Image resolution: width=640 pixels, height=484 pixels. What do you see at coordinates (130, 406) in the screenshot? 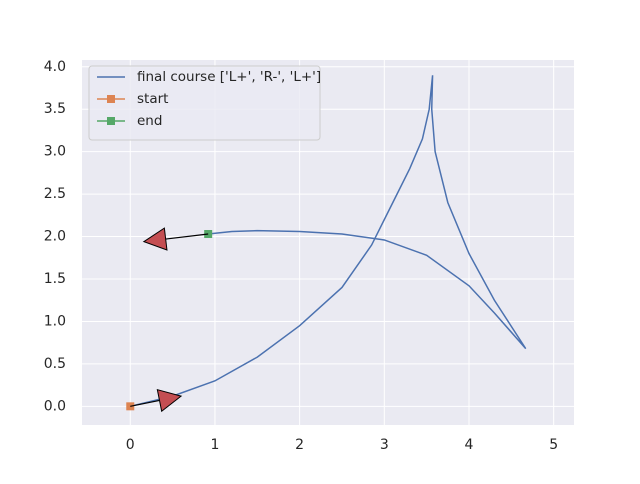
I see `point-marker` at bounding box center [130, 406].